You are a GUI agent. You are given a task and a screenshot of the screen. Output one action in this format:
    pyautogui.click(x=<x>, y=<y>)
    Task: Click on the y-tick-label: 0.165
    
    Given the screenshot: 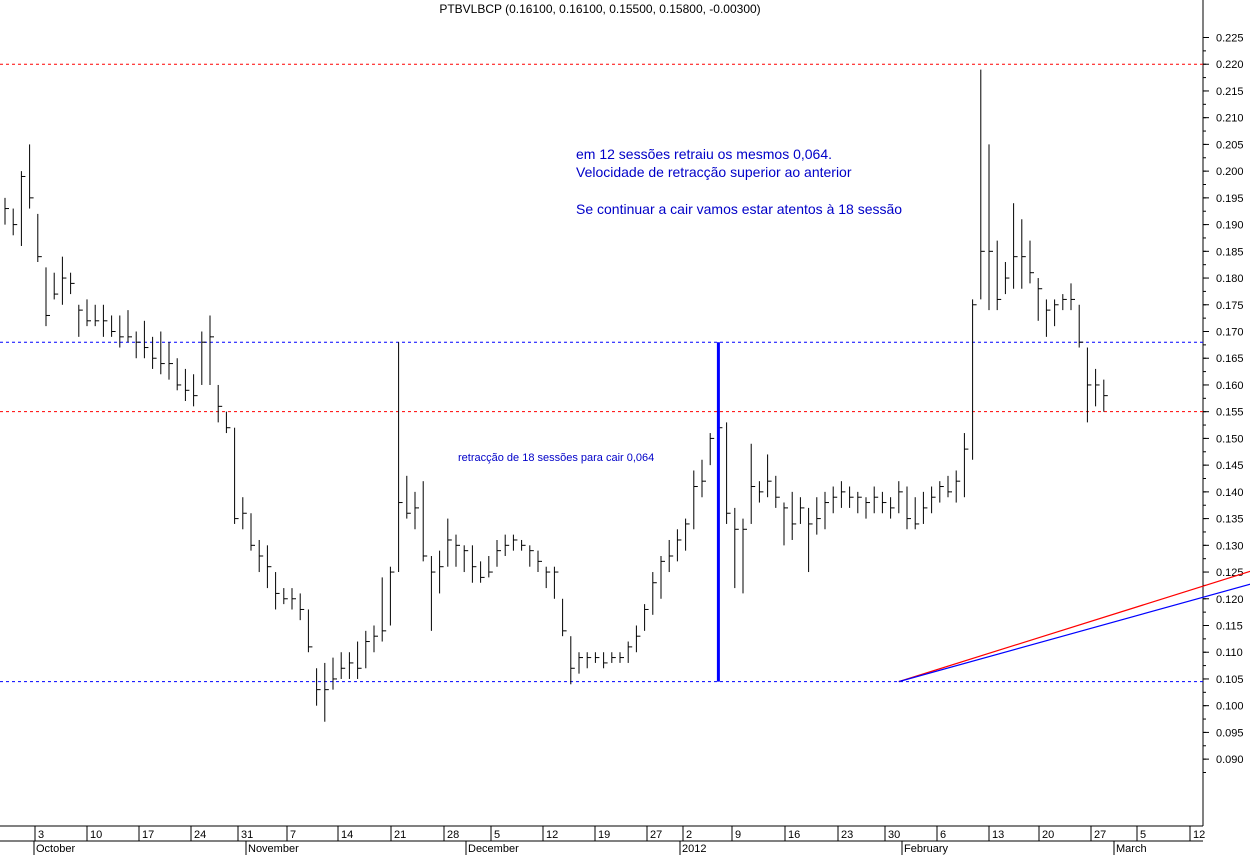 What is the action you would take?
    pyautogui.click(x=1230, y=359)
    